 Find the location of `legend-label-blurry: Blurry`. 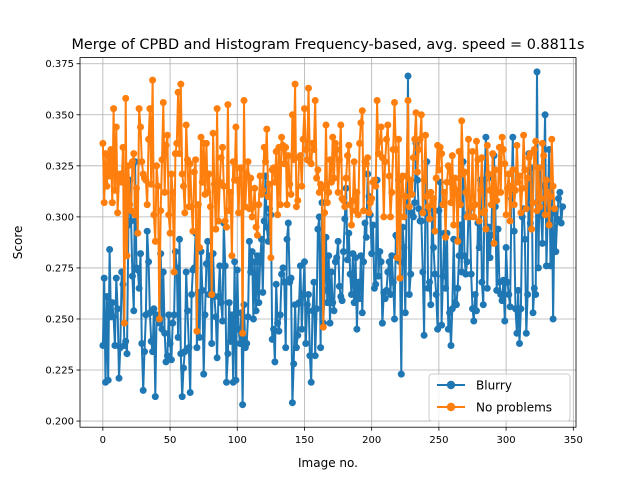

legend-label-blurry: Blurry is located at coordinates (494, 386).